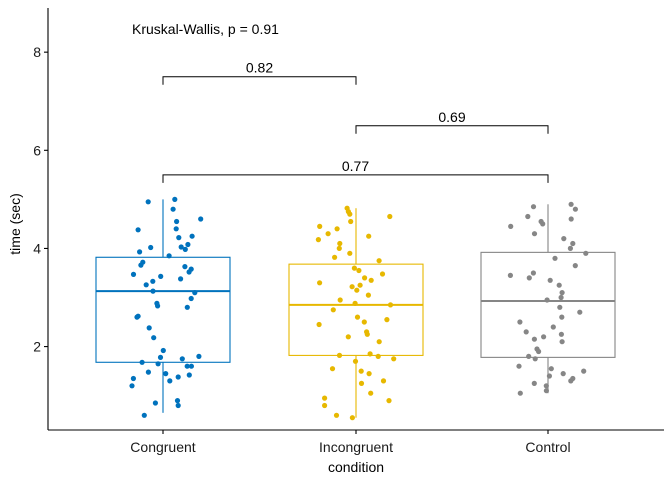 The height and width of the screenshot is (480, 672). I want to click on y-tick-label: 4, so click(37, 248).